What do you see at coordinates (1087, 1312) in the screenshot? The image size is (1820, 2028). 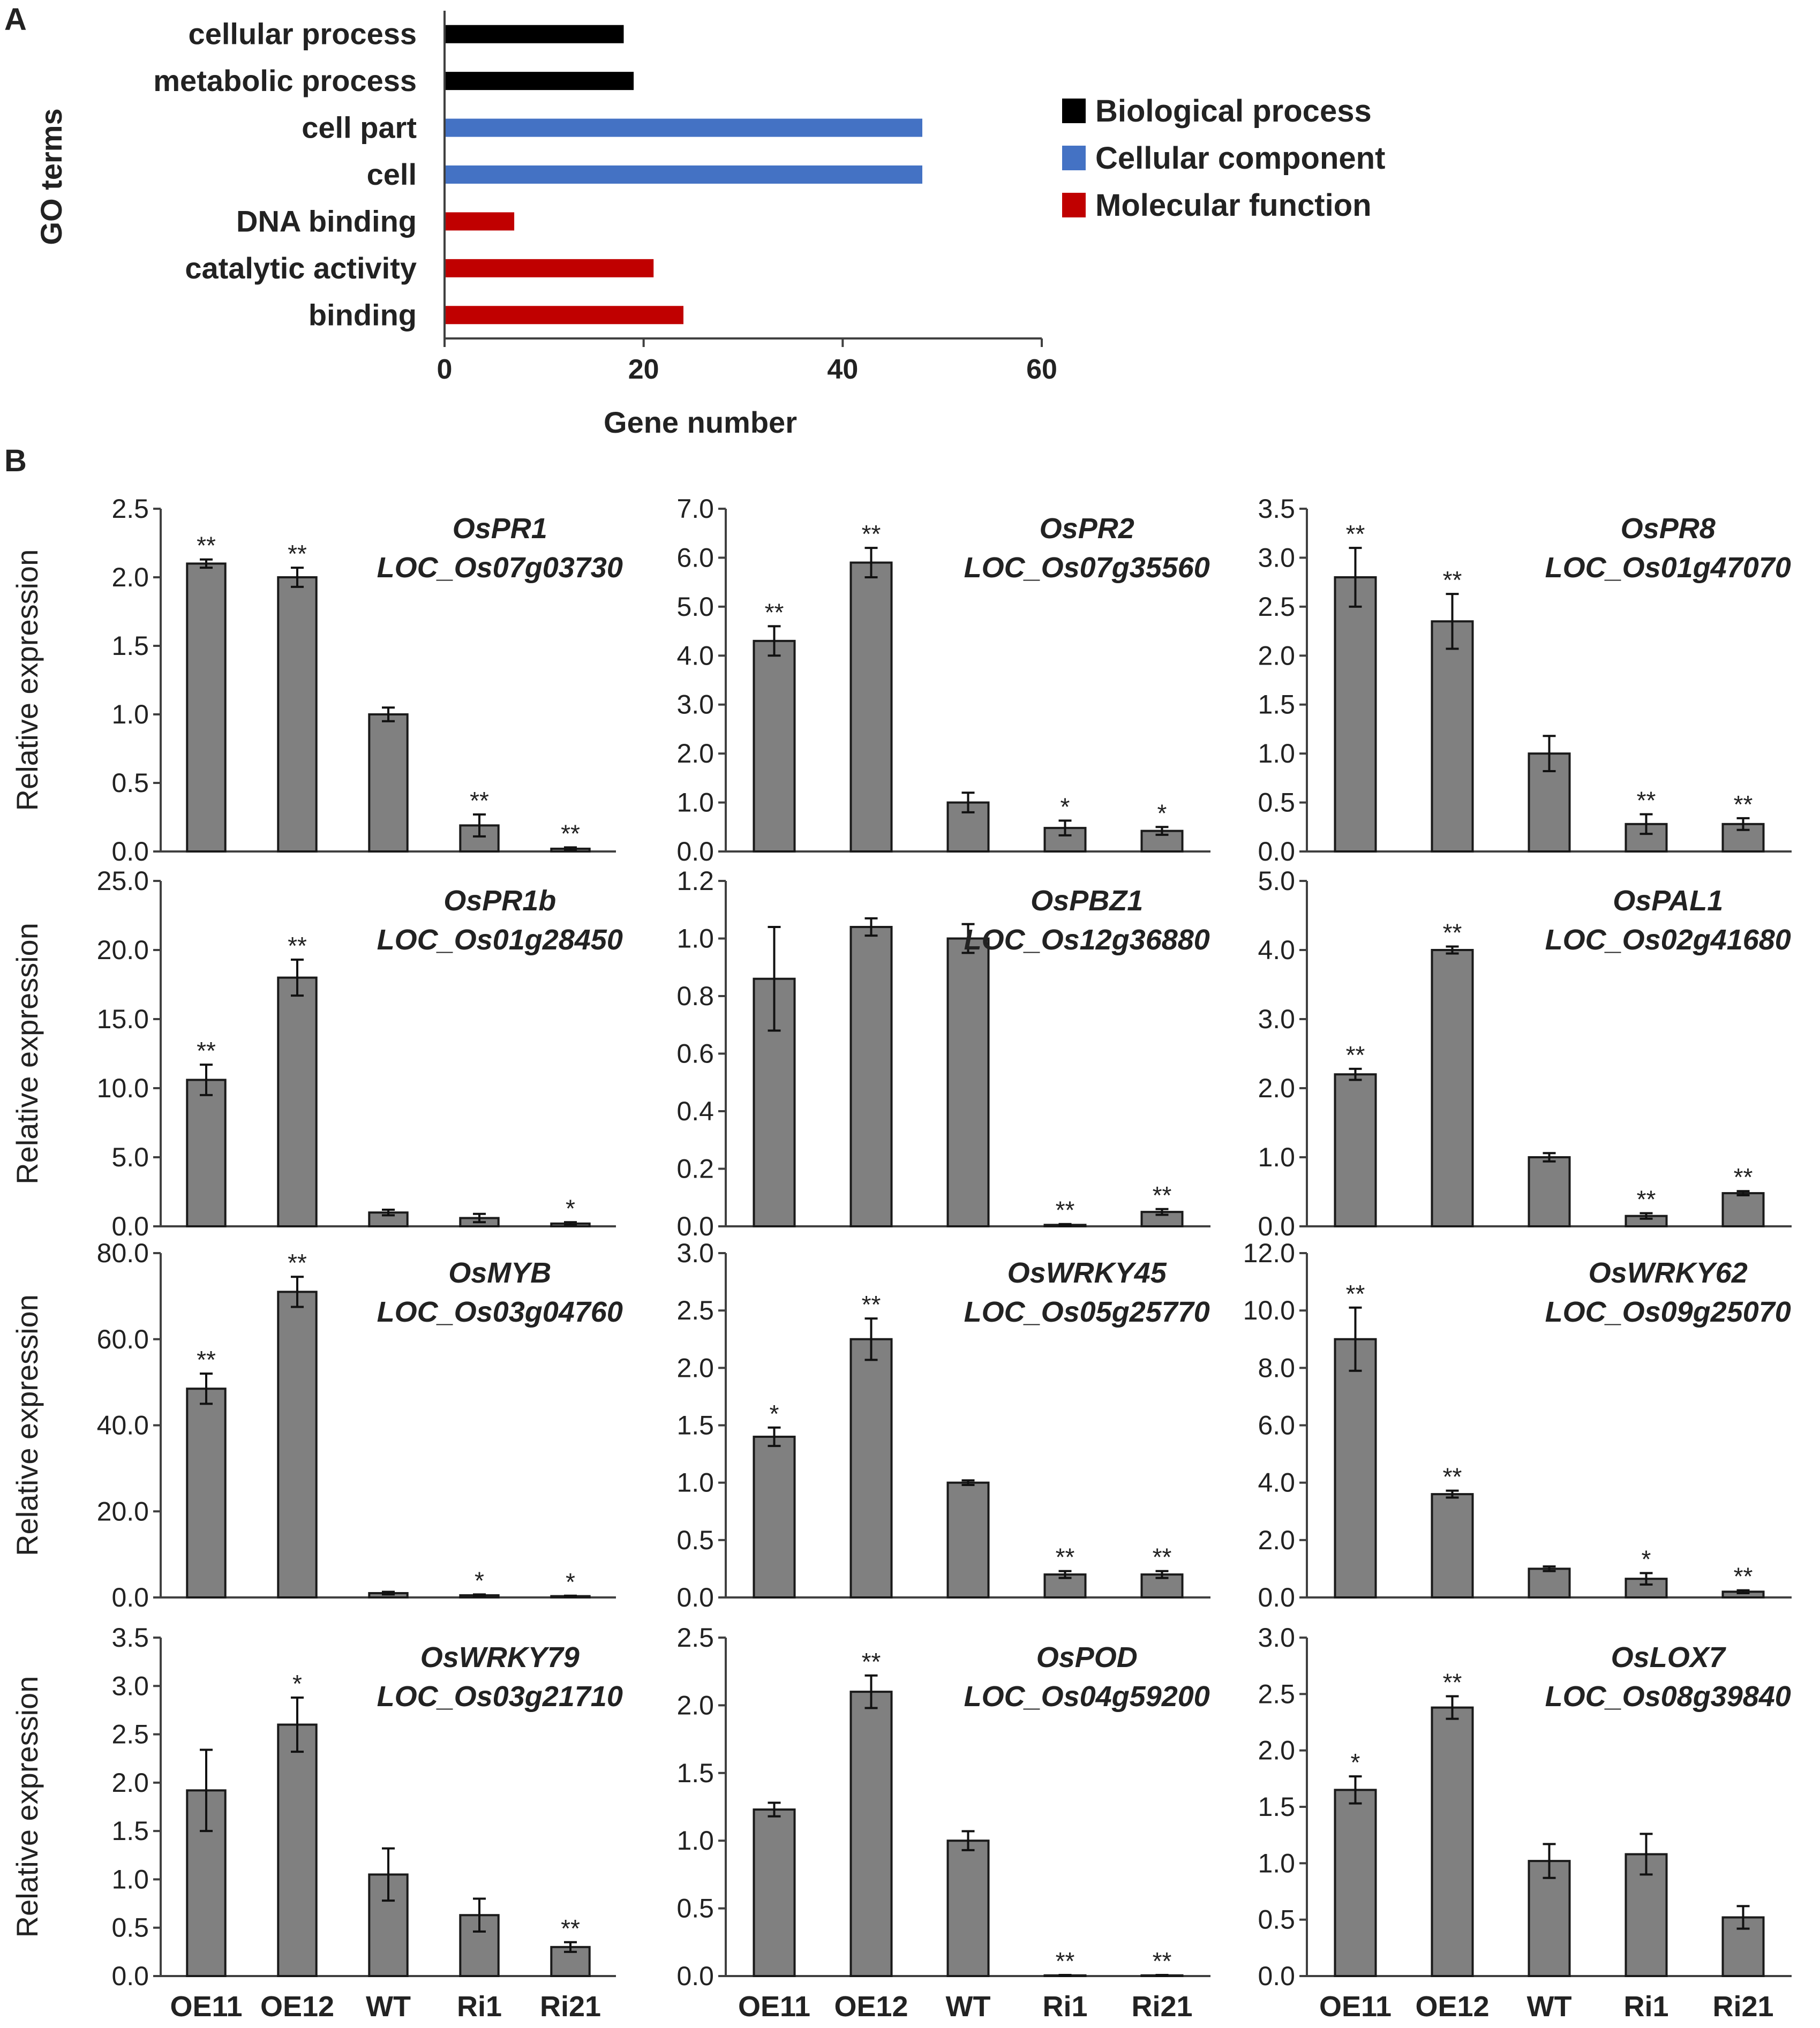 I see `gene-locus-label: LOC_Os05g25770` at bounding box center [1087, 1312].